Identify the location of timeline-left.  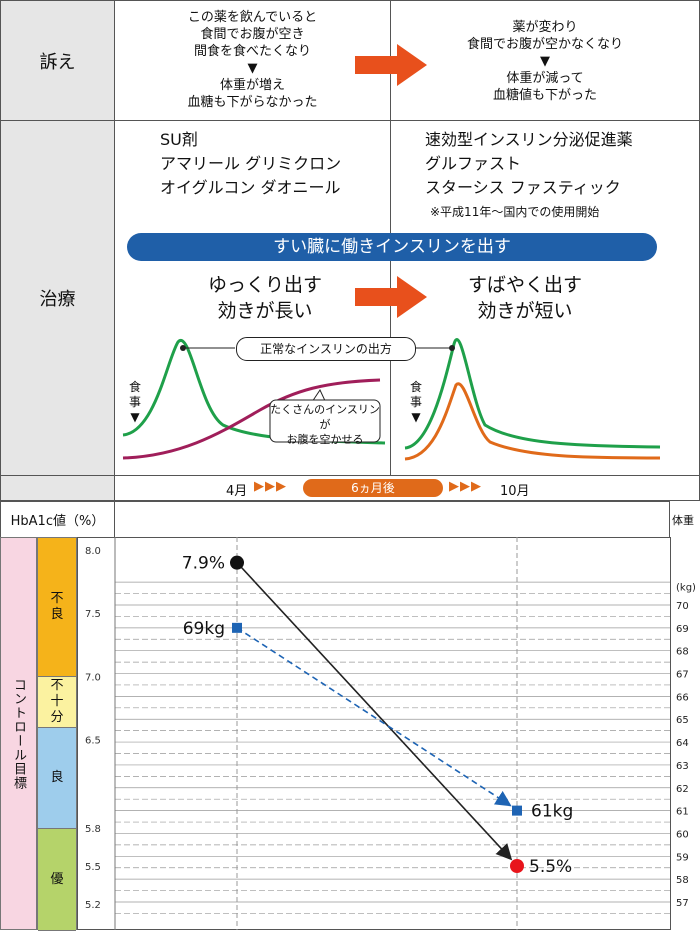
(57, 488).